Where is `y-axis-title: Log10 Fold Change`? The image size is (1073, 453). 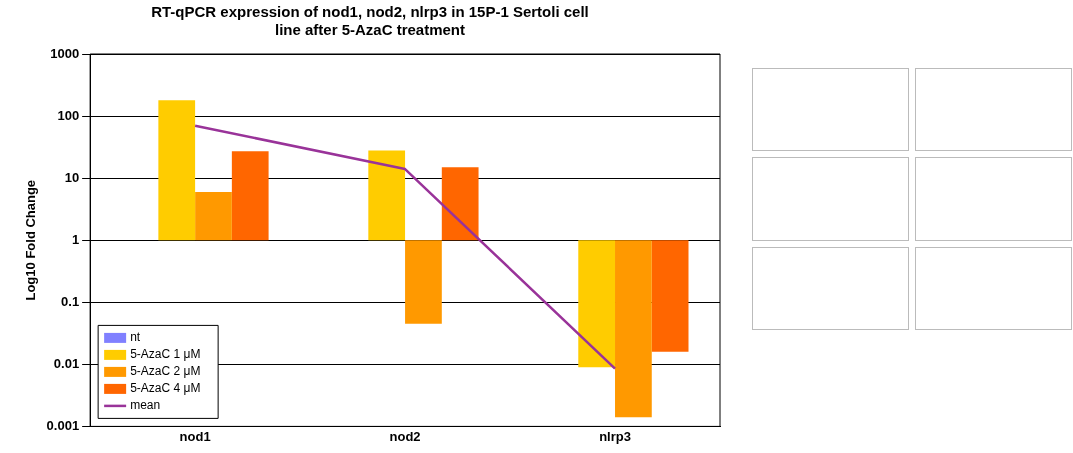 y-axis-title: Log10 Fold Change is located at coordinates (31, 240).